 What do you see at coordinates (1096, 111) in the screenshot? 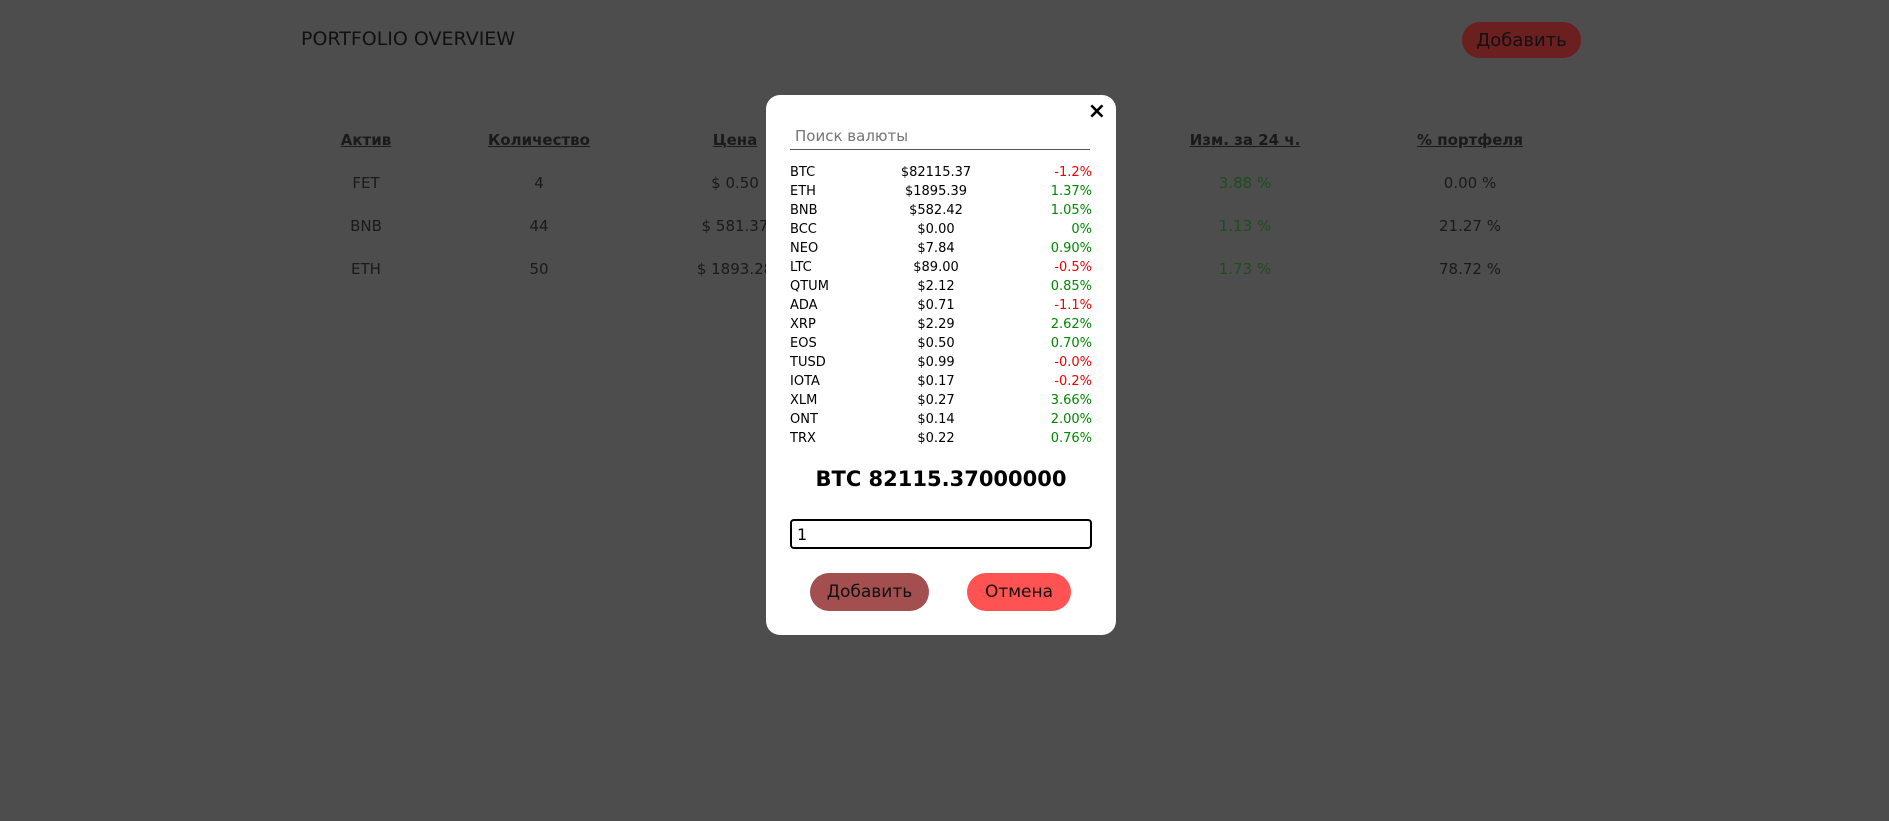
I see `close-button: ×` at bounding box center [1096, 111].